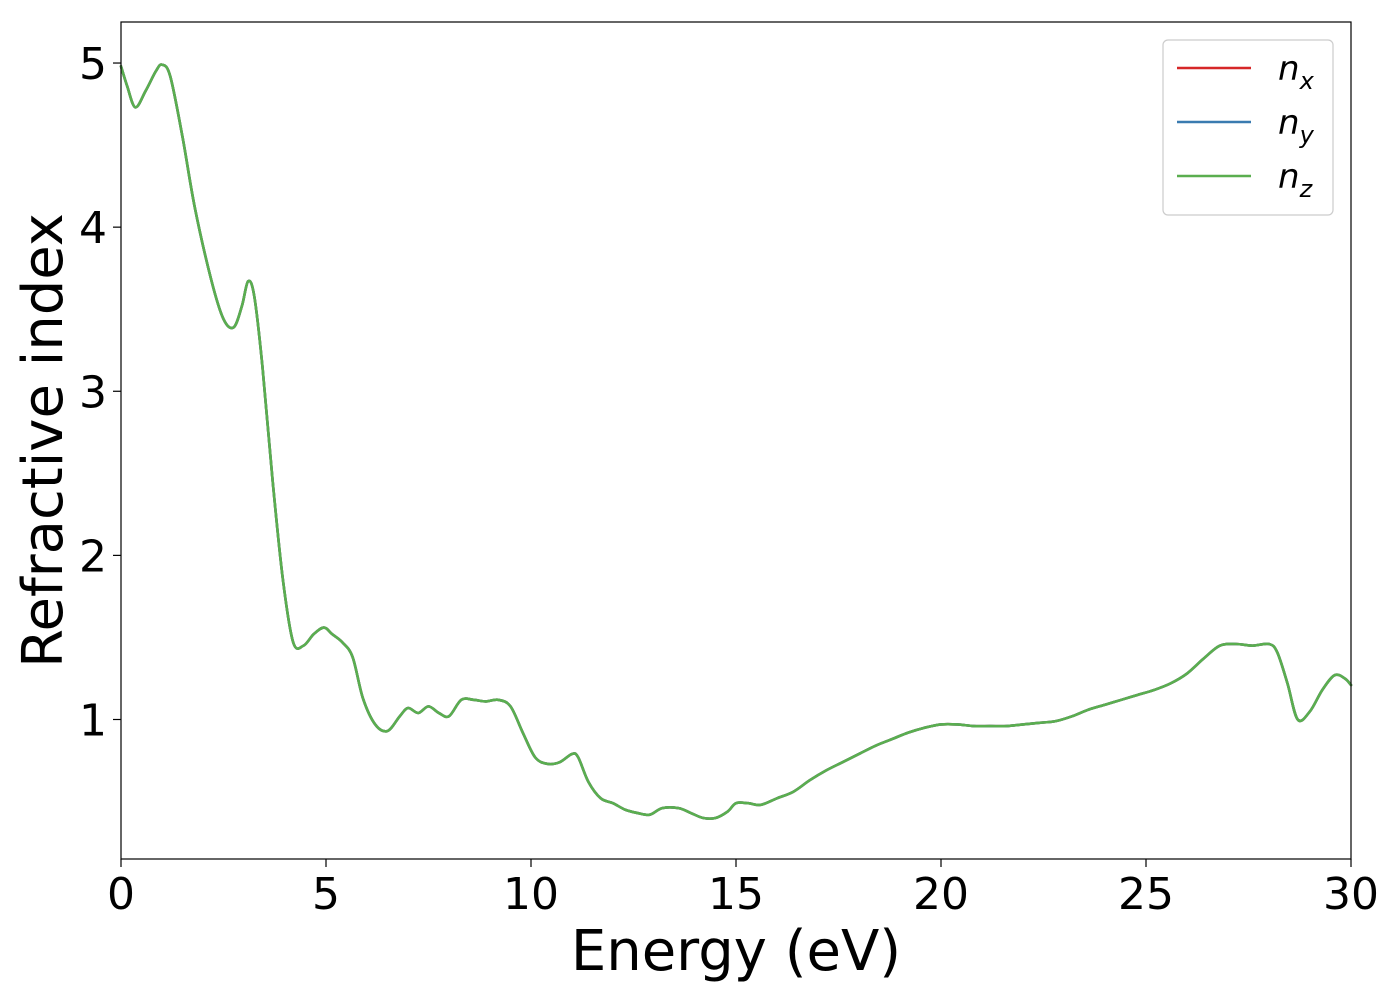 This screenshot has height=1000, width=1400. I want to click on x-tick-label: 5, so click(326, 894).